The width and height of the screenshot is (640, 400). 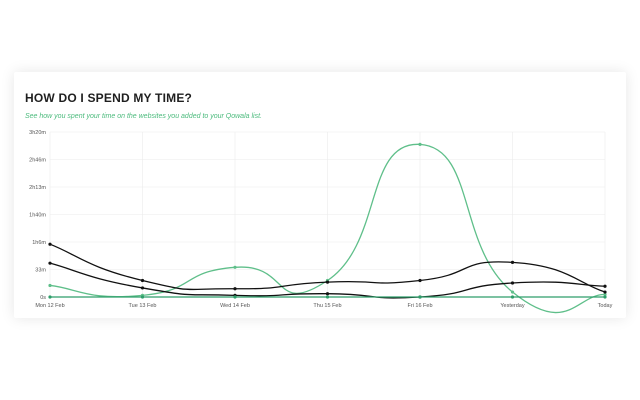 What do you see at coordinates (49, 306) in the screenshot?
I see `x-tick-label: Mon 12 Feb` at bounding box center [49, 306].